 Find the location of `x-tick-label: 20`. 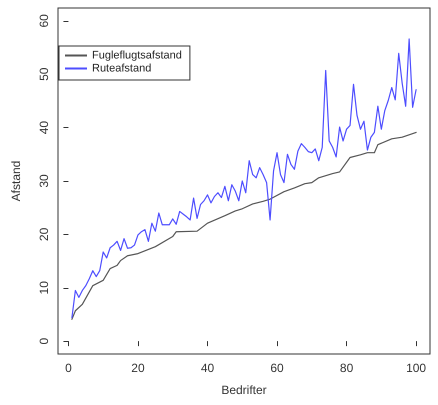

x-tick-label: 20 is located at coordinates (138, 368).